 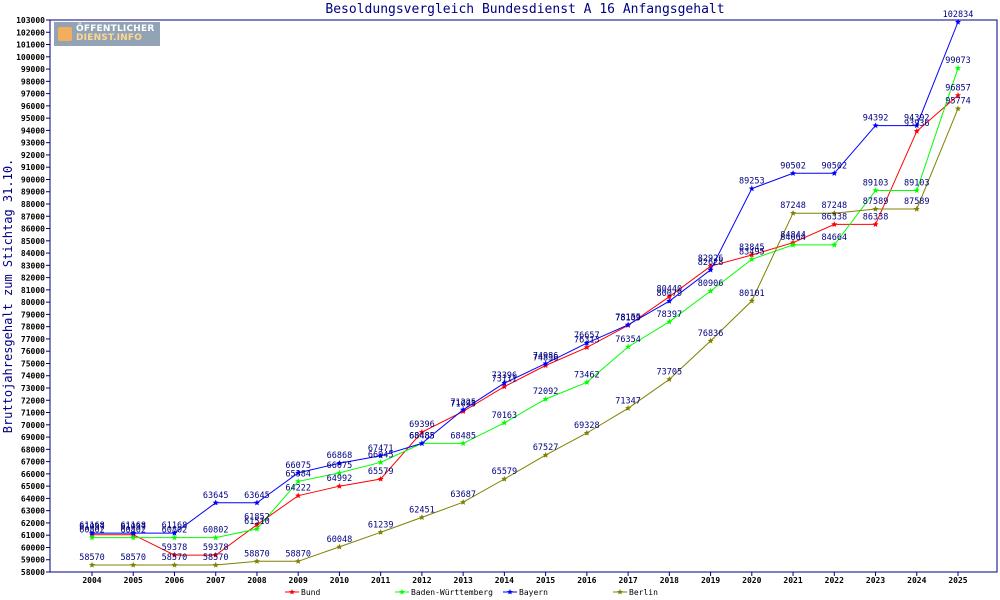 What do you see at coordinates (792, 580) in the screenshot?
I see `x-tick-label: 2021` at bounding box center [792, 580].